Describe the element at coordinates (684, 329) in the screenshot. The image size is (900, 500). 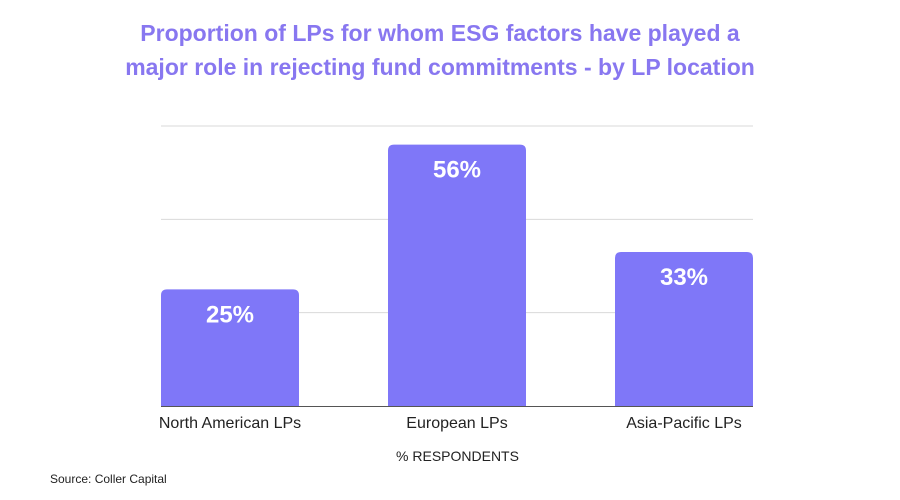
I see `bar-asia-pacific-lps` at that location.